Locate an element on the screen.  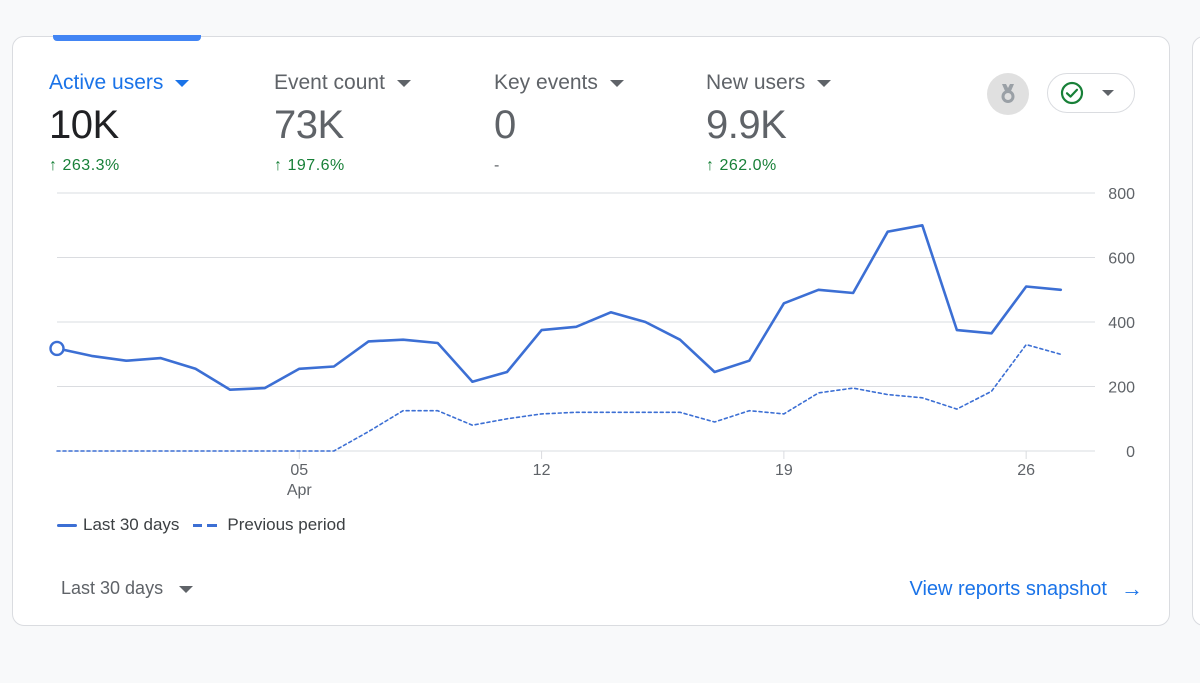
data-point-marker is located at coordinates (57, 348).